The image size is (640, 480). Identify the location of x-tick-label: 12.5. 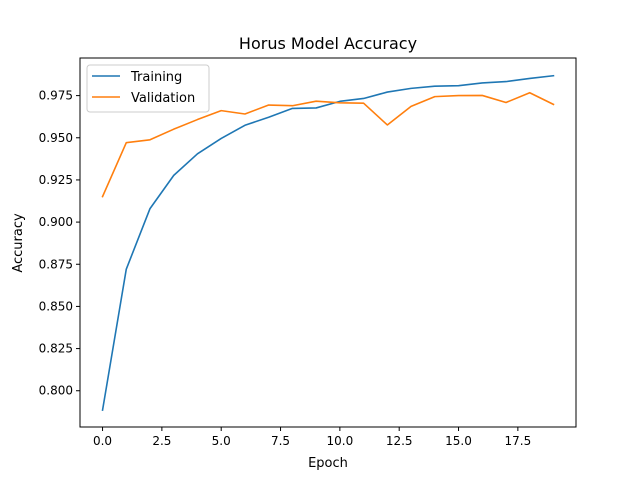
(399, 441).